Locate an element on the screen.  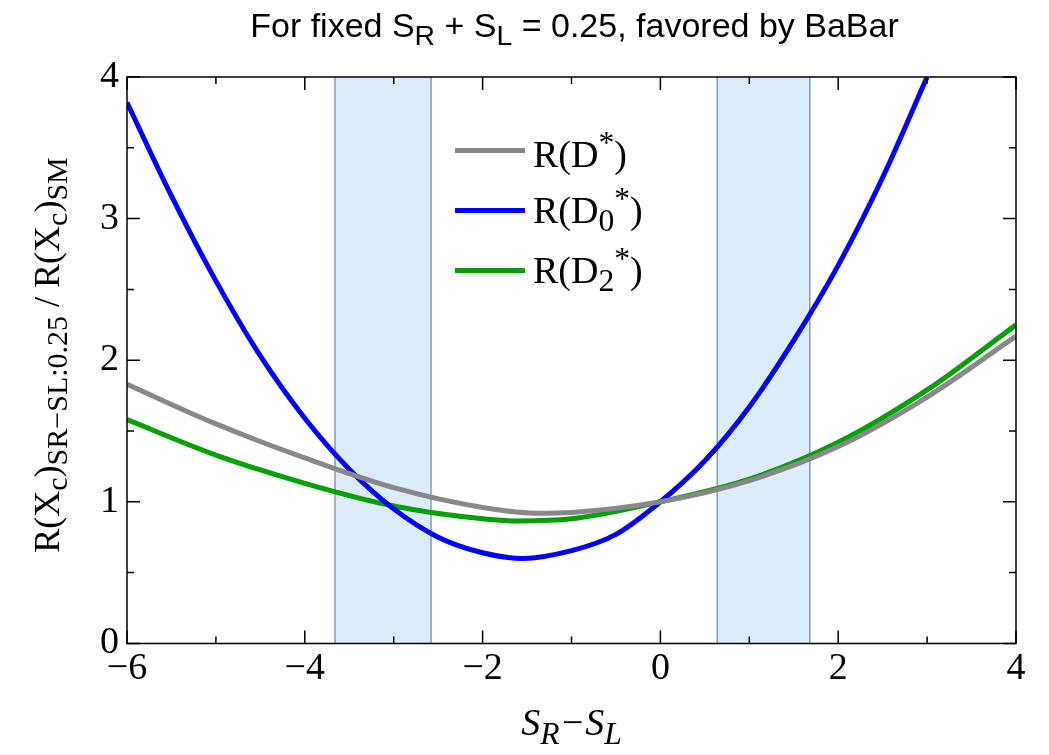
chart-title: For fixed S$_{R}$ + S$_{L}$ = 0.25, favored by BaBar is located at coordinates (574, 29).